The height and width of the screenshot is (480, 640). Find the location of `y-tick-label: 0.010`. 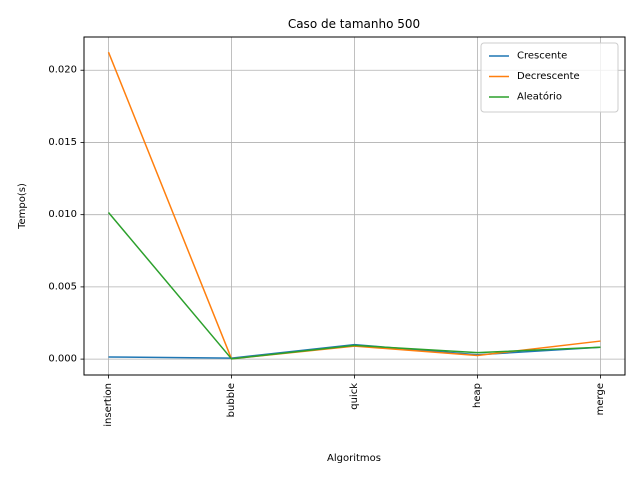

y-tick-label: 0.010 is located at coordinates (62, 214).